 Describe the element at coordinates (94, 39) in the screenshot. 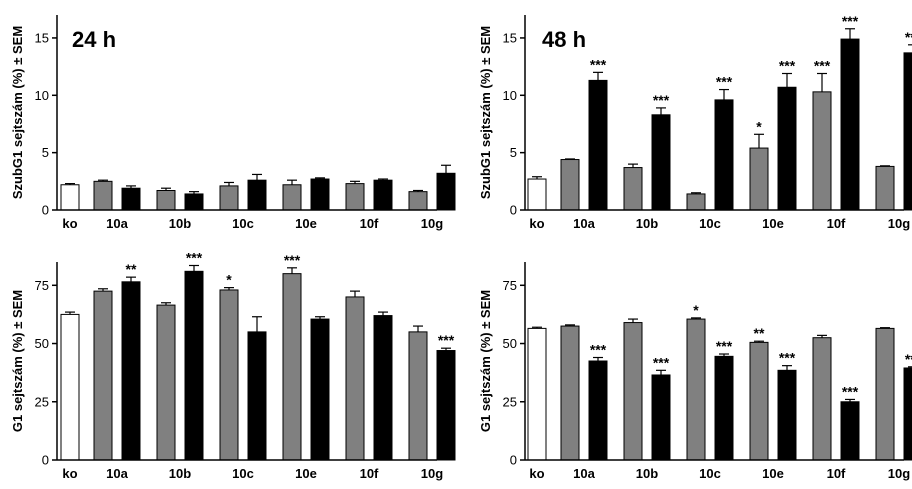

I see `panel-title: 24 h` at that location.